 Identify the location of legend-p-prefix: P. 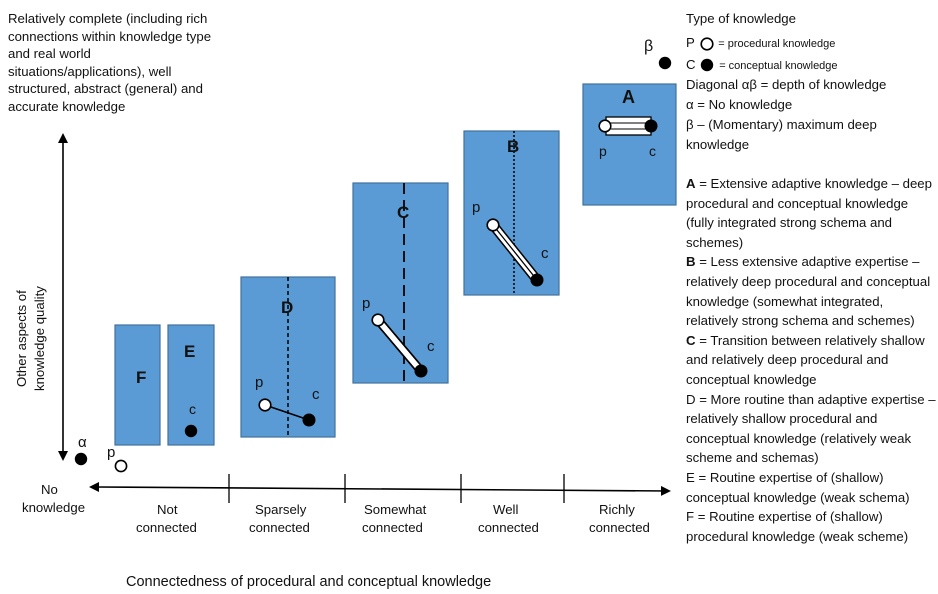
(690, 42).